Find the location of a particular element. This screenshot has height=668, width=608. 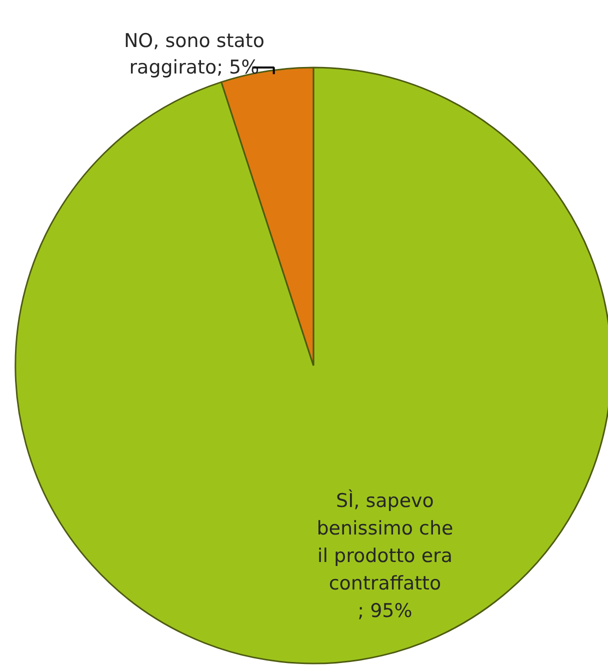

data-label: ; 95% is located at coordinates (385, 611).